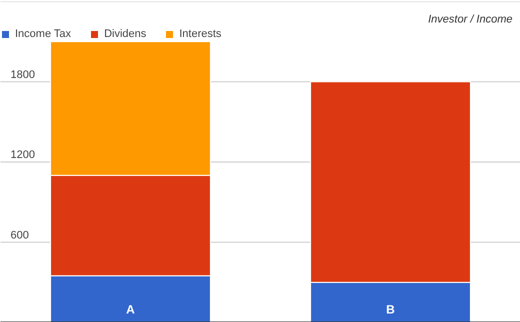 Image resolution: width=520 pixels, height=322 pixels. I want to click on legend-label: Dividens, so click(125, 34).